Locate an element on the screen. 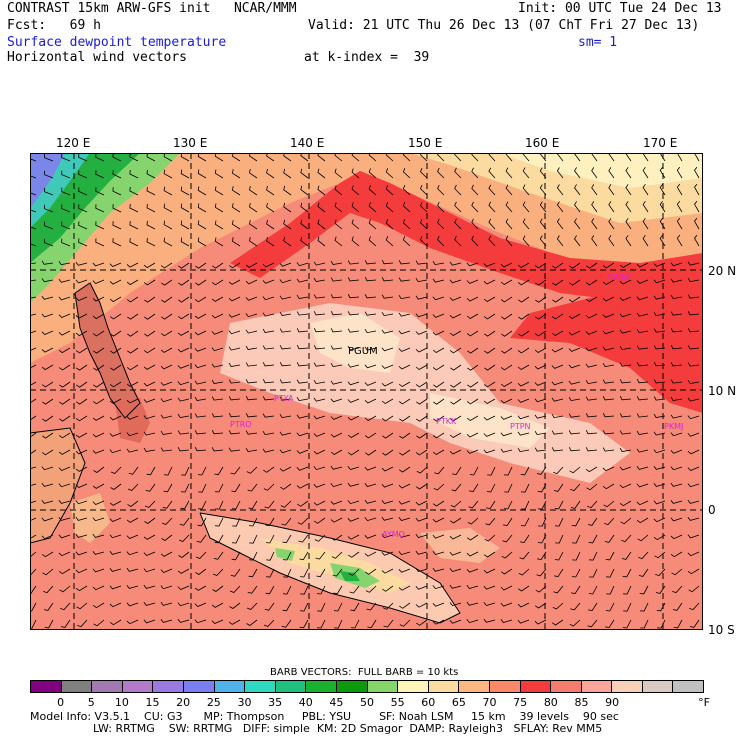 This screenshot has height=740, width=740. legend-tick-label: 0 is located at coordinates (61, 702).